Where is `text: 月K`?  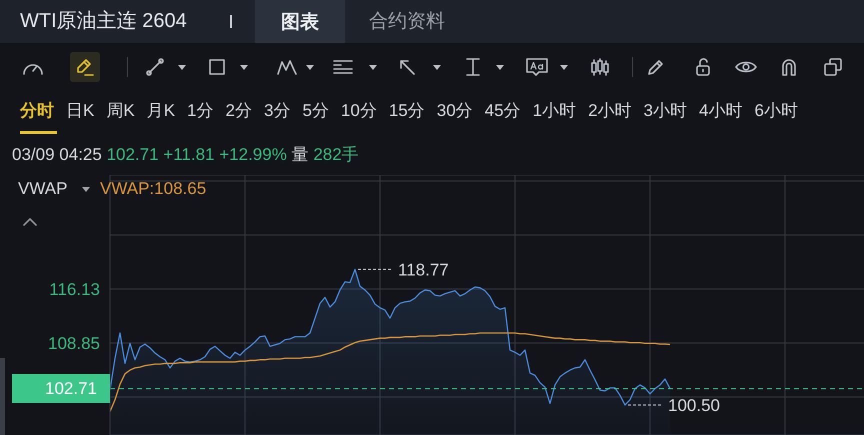
text: 月K is located at coordinates (161, 111).